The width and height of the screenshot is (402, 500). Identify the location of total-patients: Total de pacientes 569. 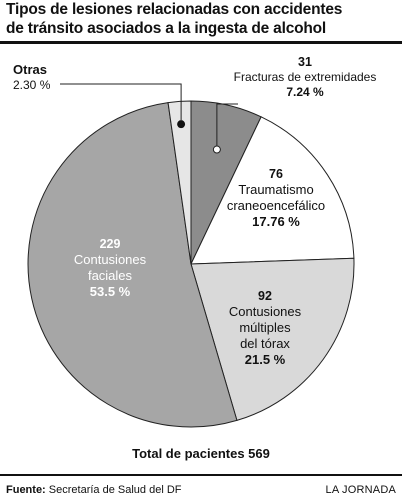
(201, 453).